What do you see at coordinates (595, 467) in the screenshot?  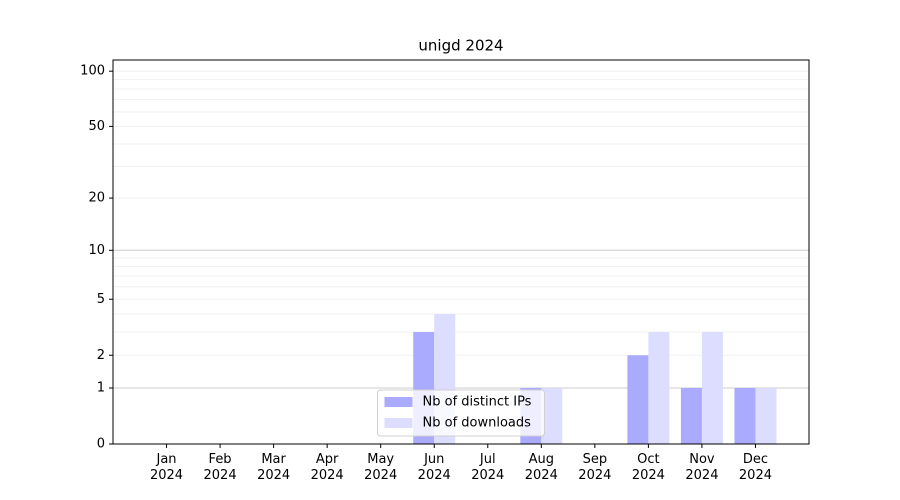 I see `x-tick-label: Sep 2024` at bounding box center [595, 467].